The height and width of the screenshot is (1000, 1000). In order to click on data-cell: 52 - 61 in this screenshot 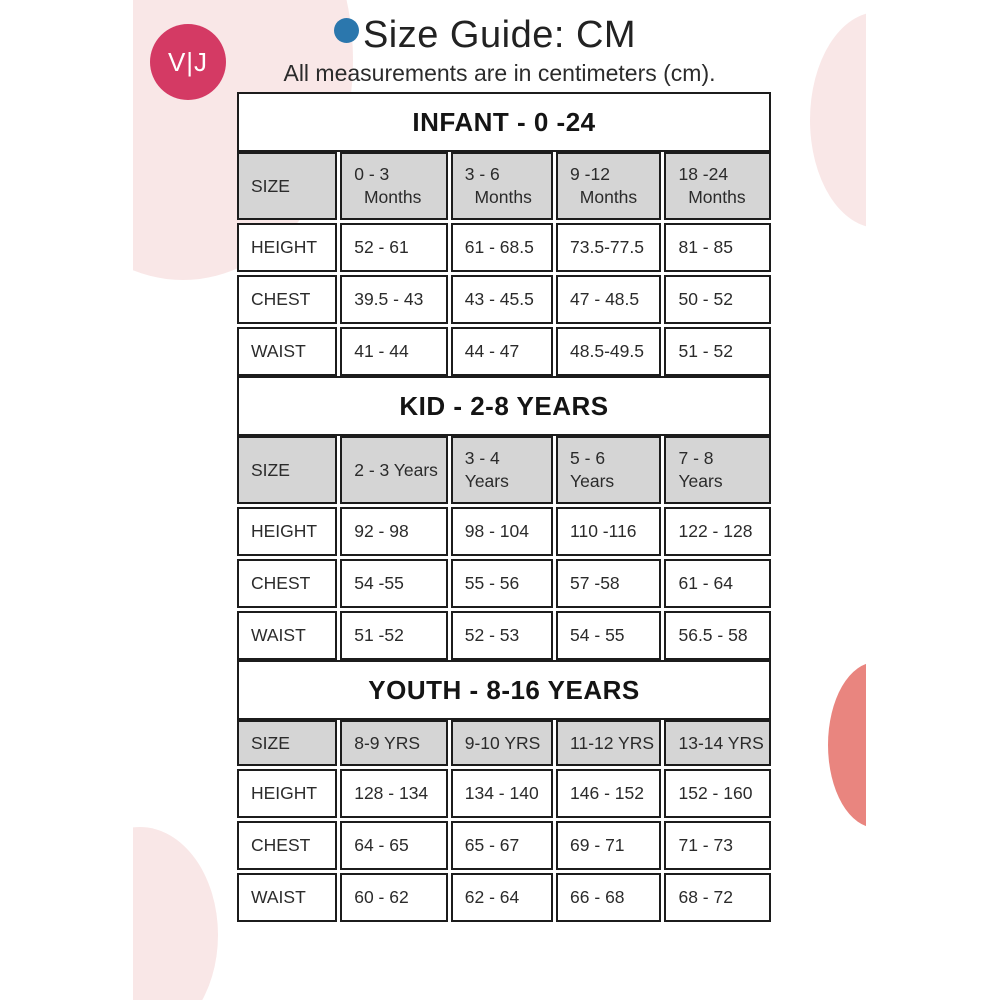, I will do `click(394, 247)`.